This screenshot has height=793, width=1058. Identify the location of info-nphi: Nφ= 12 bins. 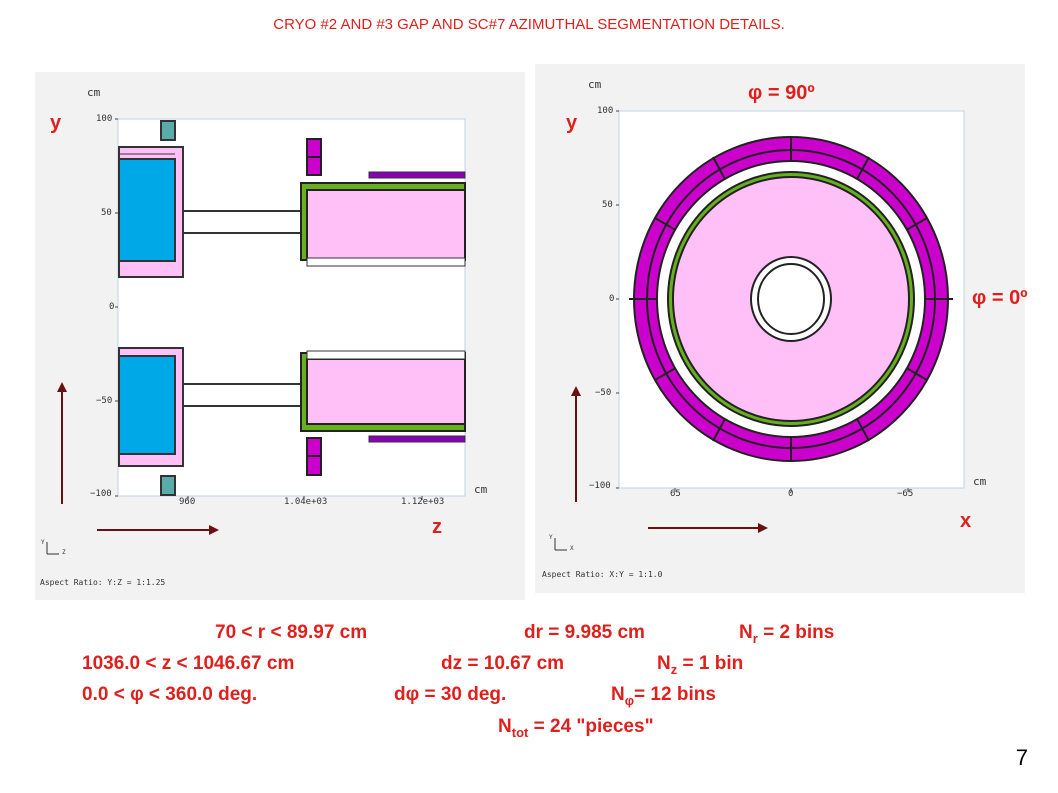
(663, 696).